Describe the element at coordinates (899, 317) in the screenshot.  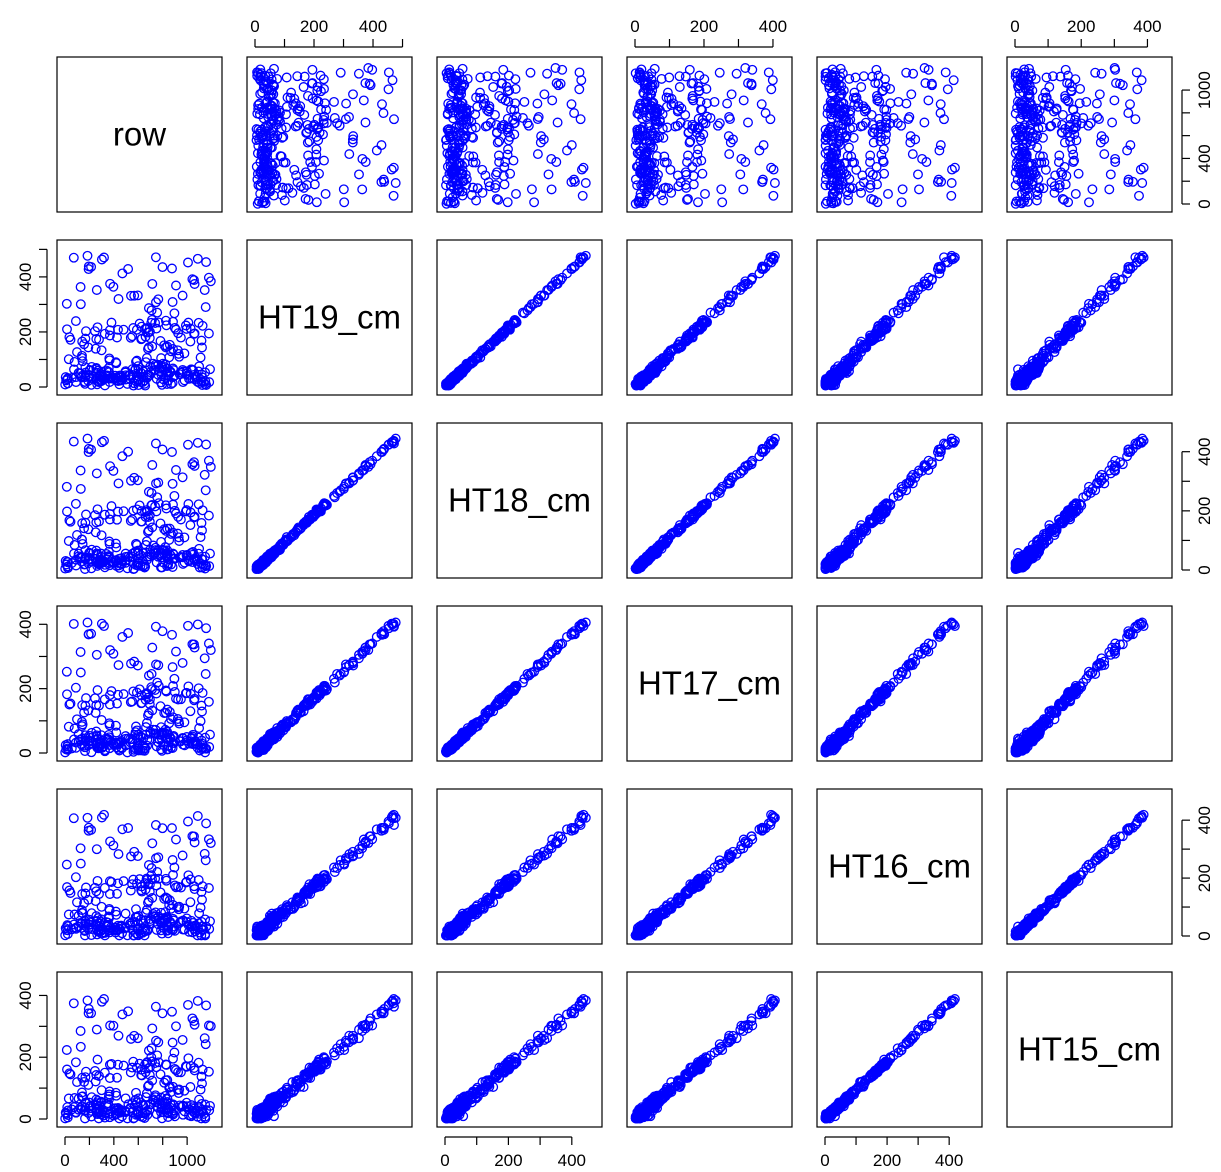
I see `panel-HT19_cm-vs-HT16_cm` at that location.